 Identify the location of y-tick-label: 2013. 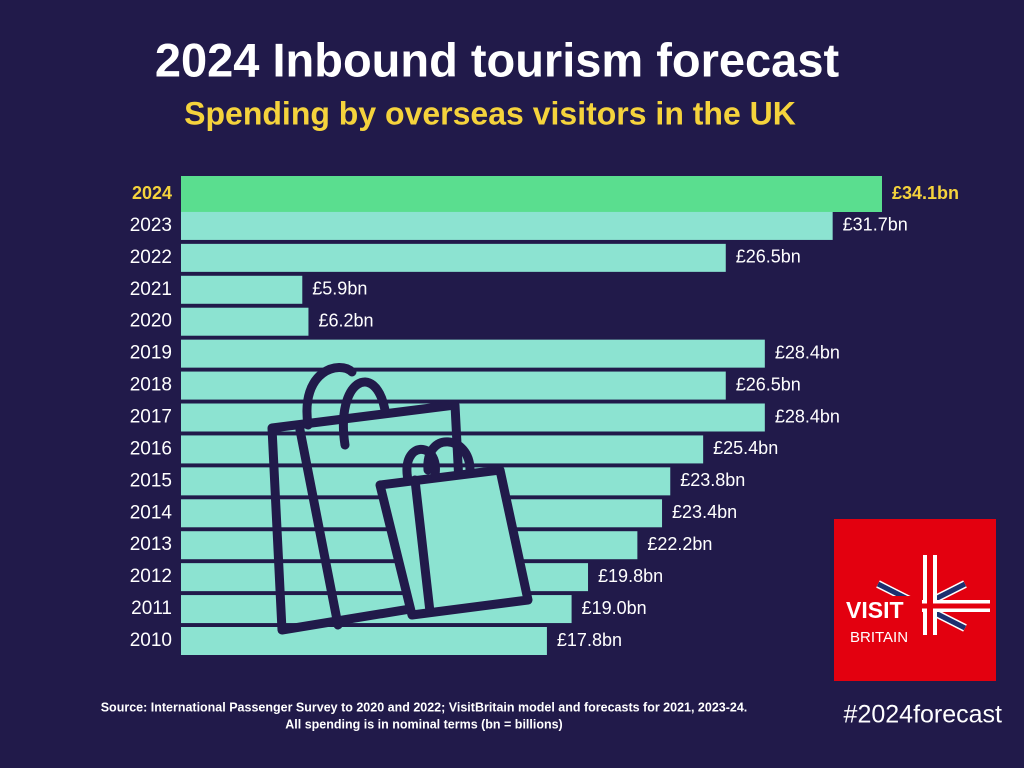
(151, 544).